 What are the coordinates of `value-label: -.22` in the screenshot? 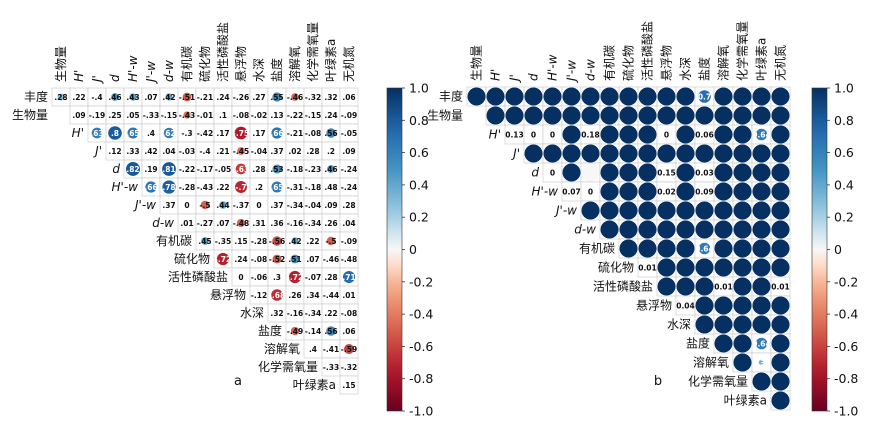 It's located at (187, 169).